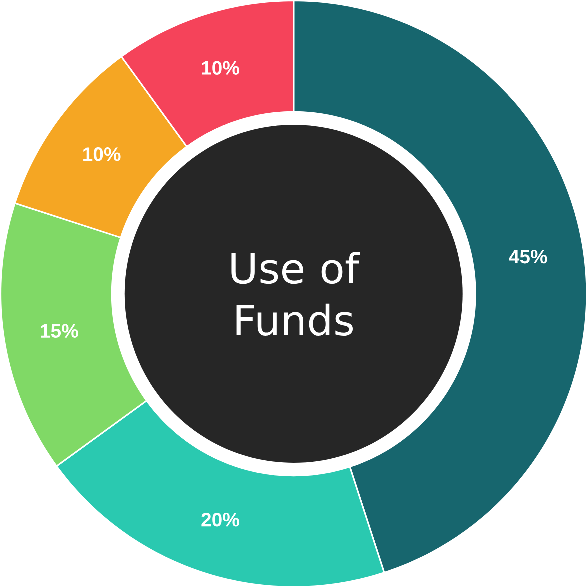 This screenshot has height=588, width=588. I want to click on text: Use of Funds, so click(296, 294).